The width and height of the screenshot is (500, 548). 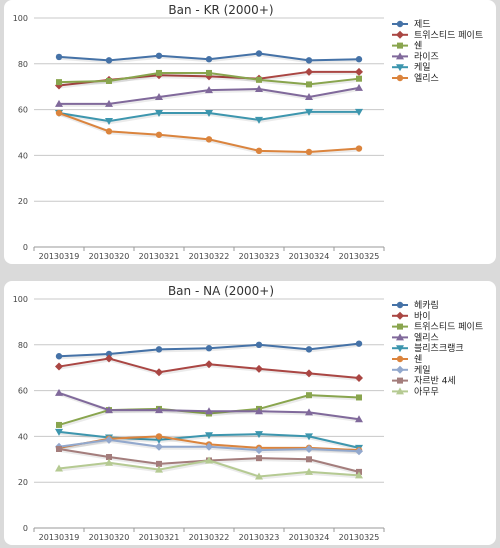 I want to click on x-tick-label: 20130325, so click(x=359, y=537).